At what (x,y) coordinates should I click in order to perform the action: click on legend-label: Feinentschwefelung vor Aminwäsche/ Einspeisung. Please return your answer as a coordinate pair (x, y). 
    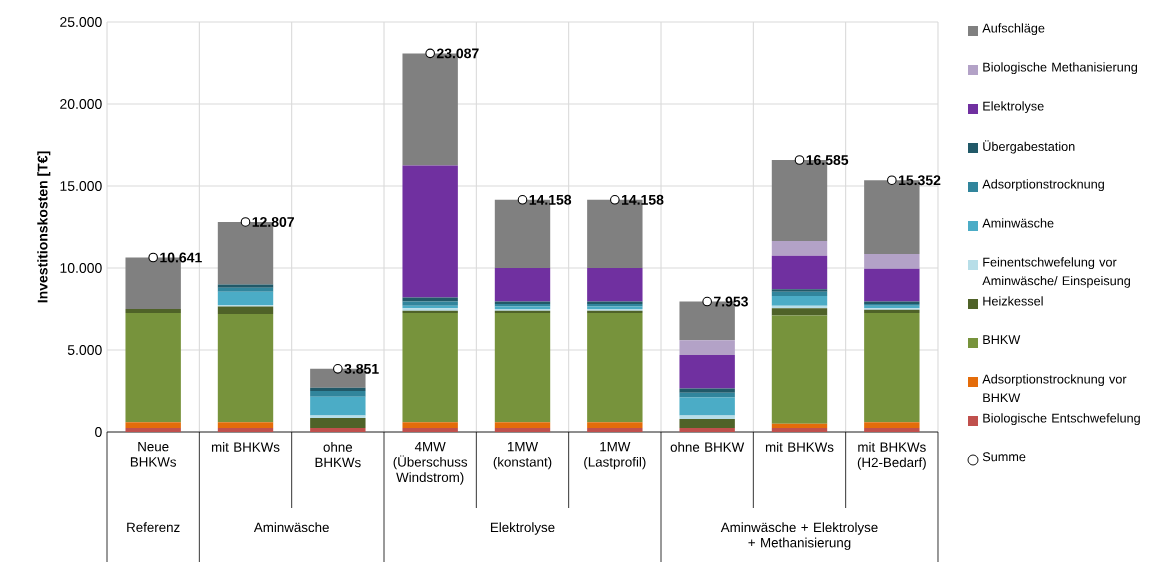
    Looking at the image, I should click on (1056, 272).